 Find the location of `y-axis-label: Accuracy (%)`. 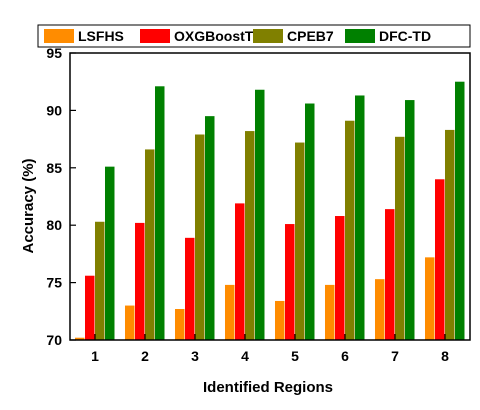

y-axis-label: Accuracy (%) is located at coordinates (28, 205).